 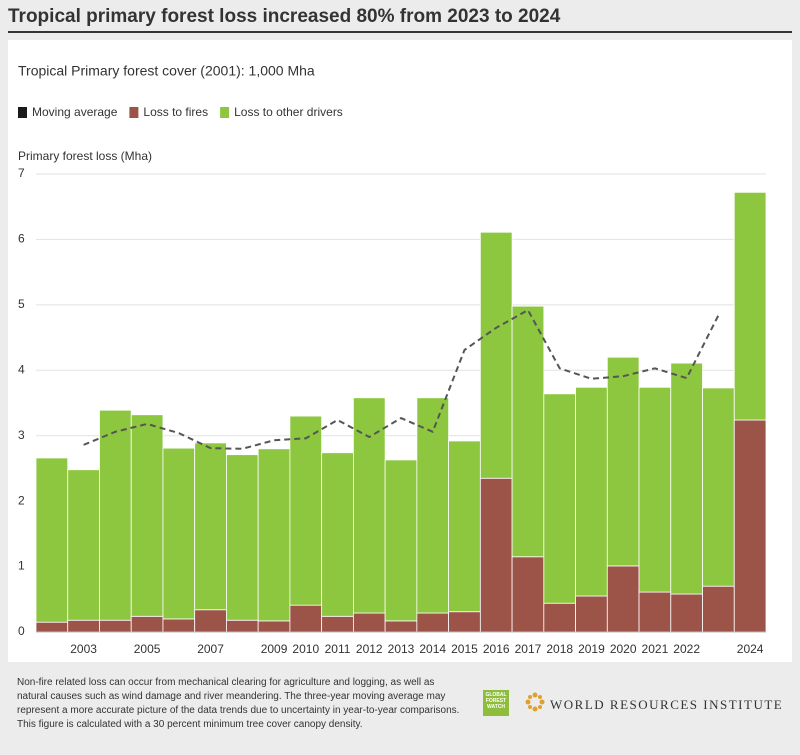 I want to click on legend-label: Loss to fires, so click(x=175, y=112).